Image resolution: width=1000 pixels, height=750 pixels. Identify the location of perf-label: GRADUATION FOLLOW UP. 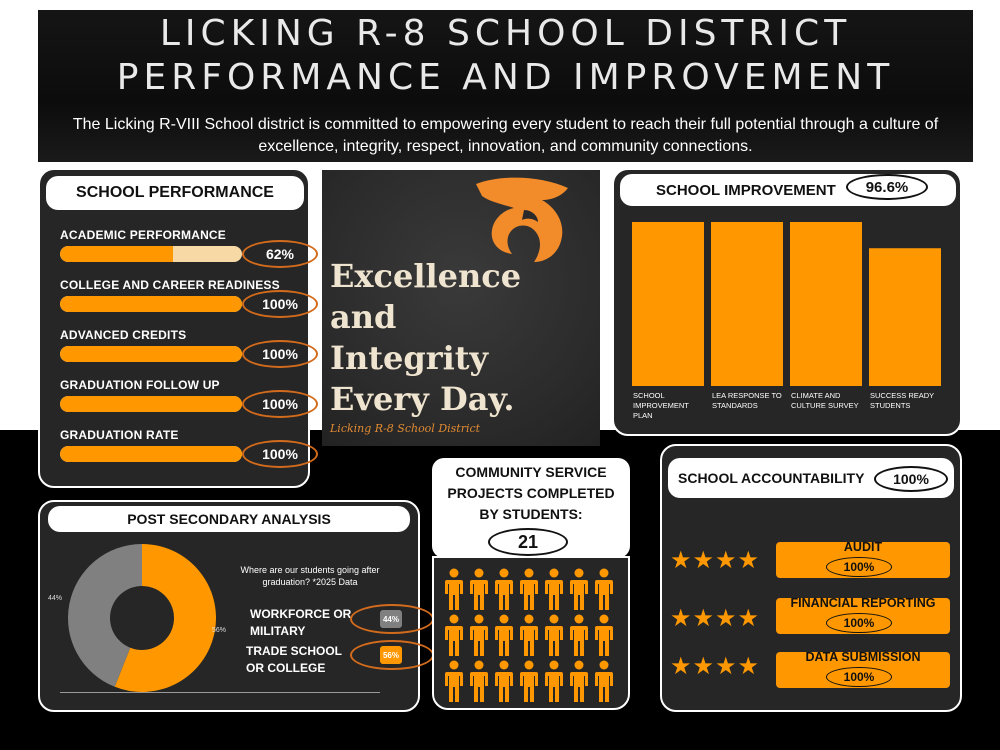
(140, 385).